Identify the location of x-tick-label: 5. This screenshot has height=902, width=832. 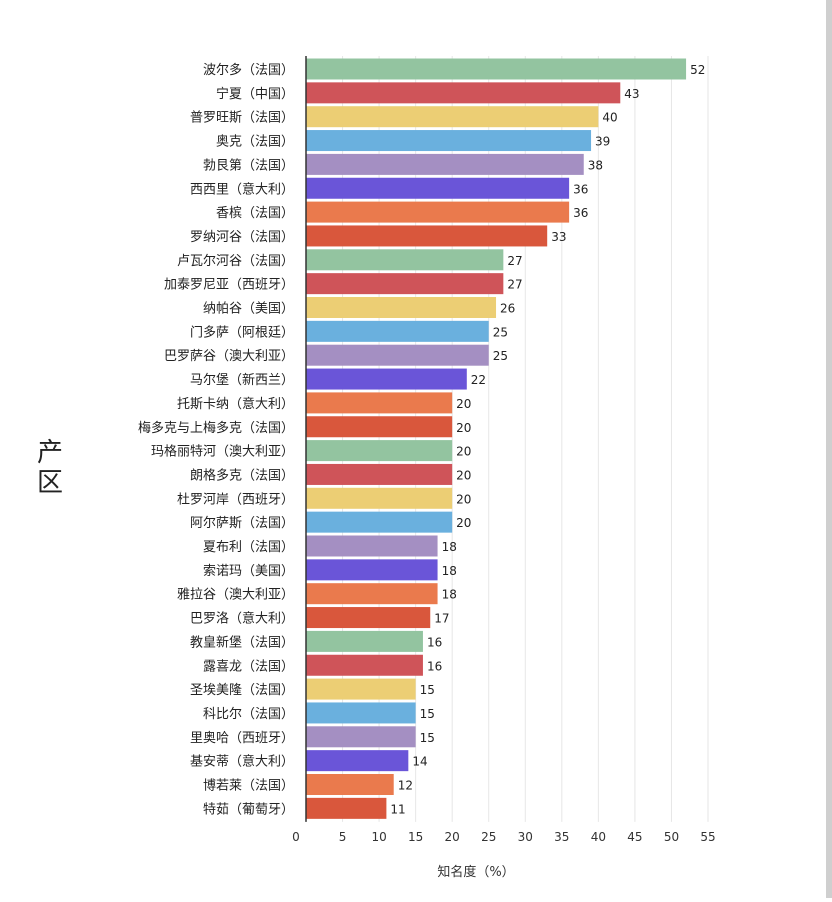
(343, 837).